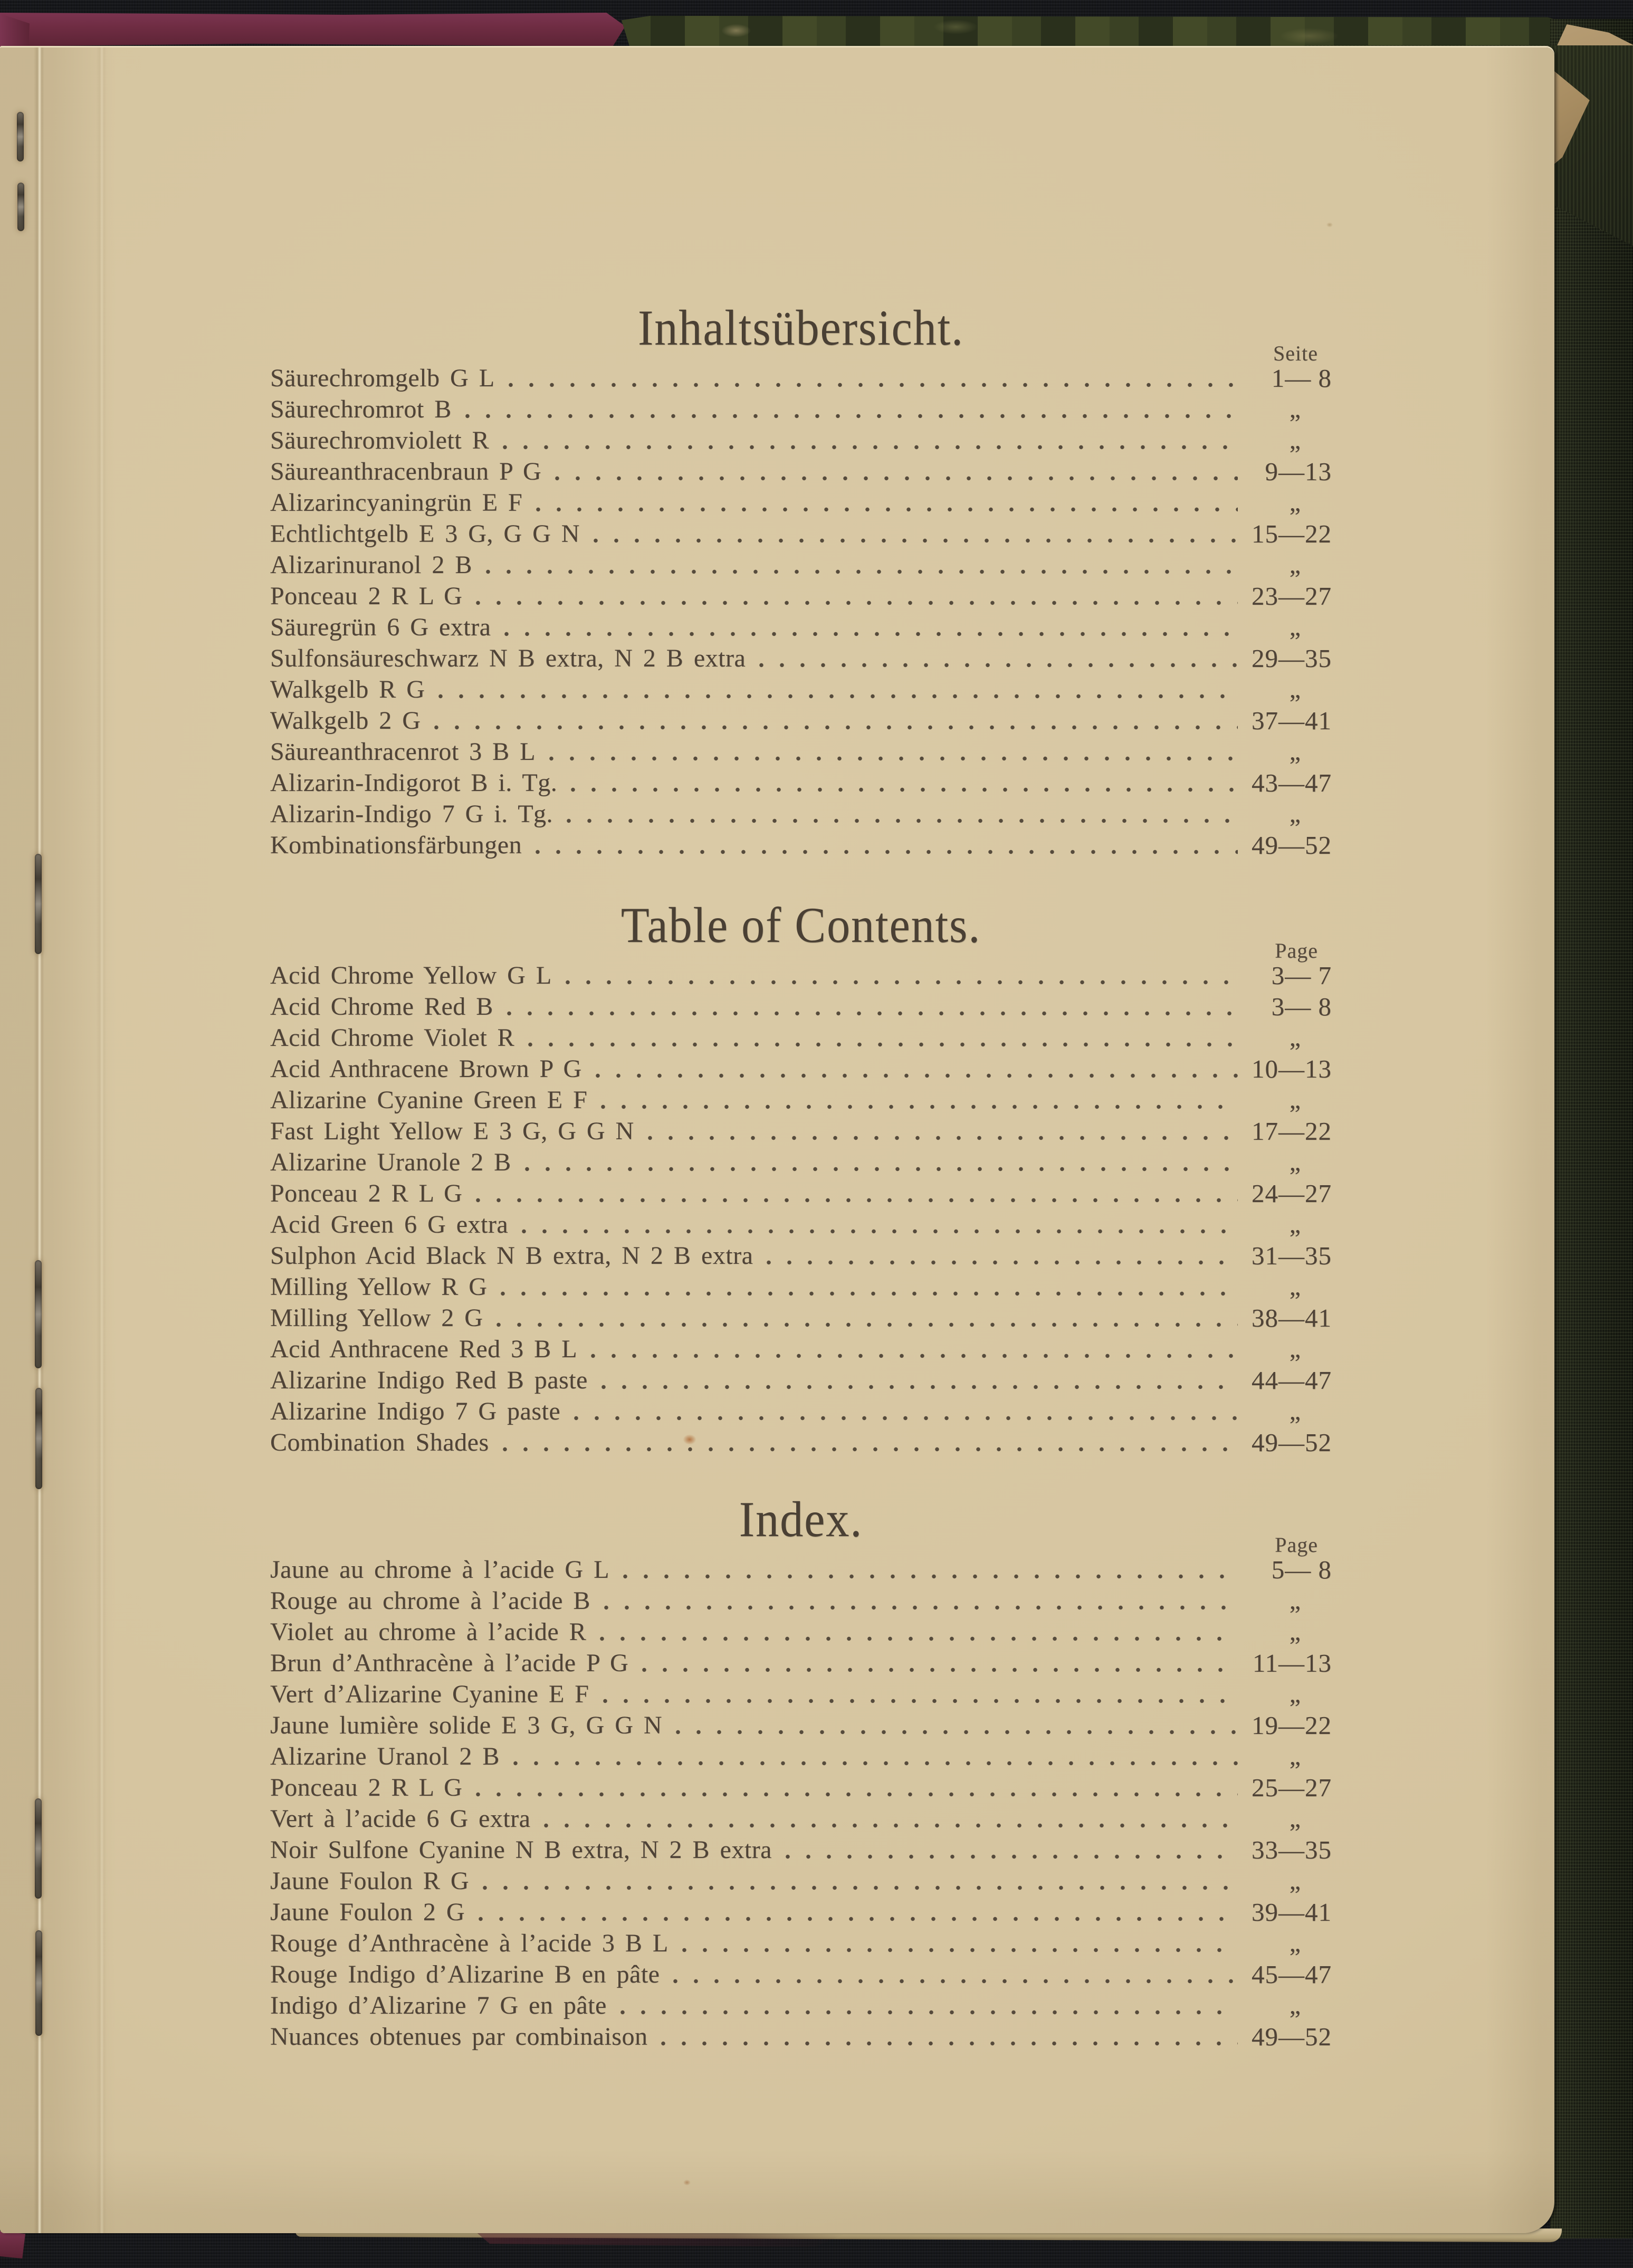  I want to click on toc-entry-row: Acid Chrome Red B 3— 8, so click(801, 1005).